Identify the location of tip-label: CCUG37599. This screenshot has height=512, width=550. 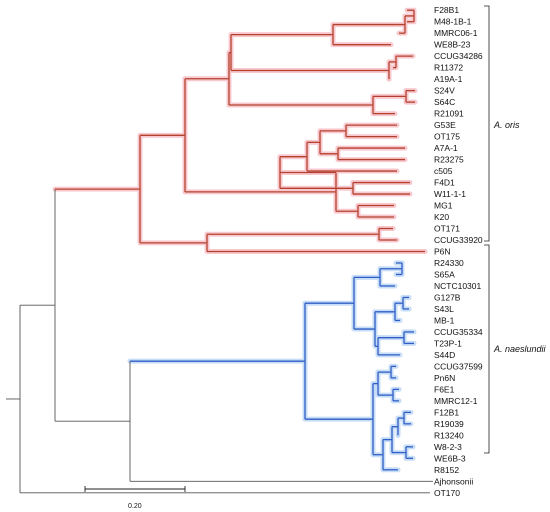
(458, 366).